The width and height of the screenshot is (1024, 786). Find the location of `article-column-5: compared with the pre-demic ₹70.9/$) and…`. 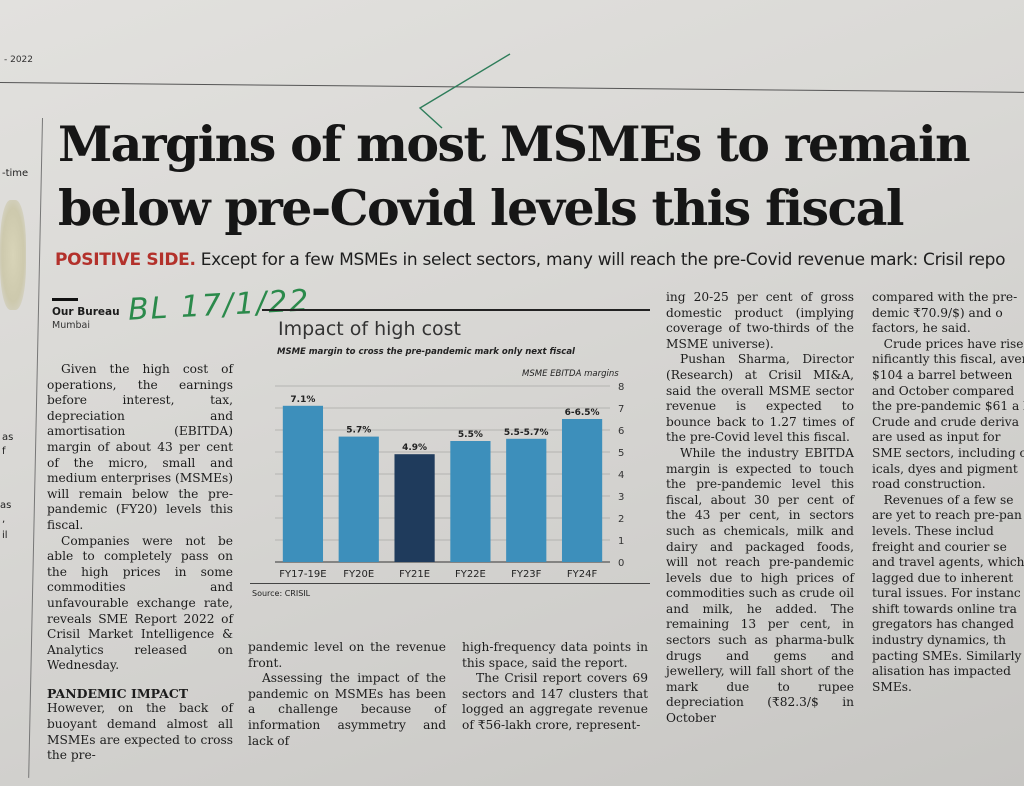

article-column-5: compared with the pre-demic ₹70.9/$) and… is located at coordinates (948, 492).